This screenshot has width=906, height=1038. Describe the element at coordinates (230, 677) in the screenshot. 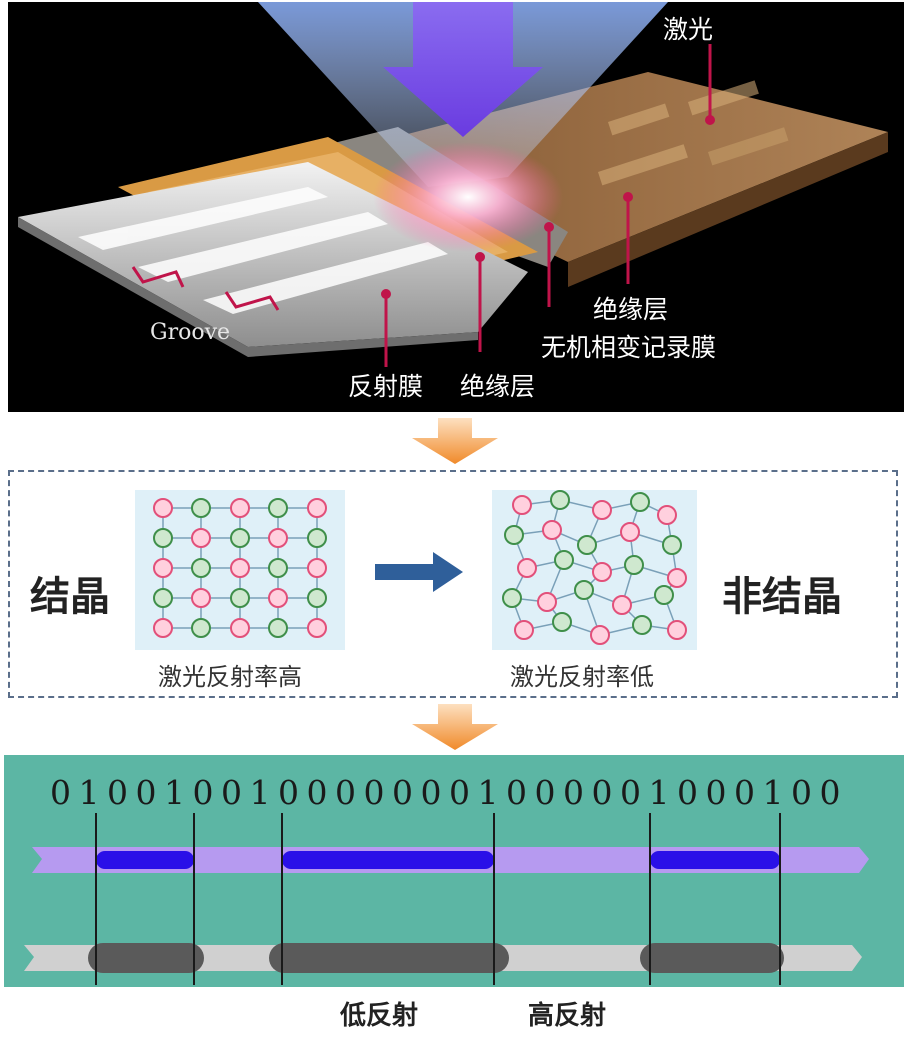

I see `caption-high-reflectivity: 激光反射率高` at that location.